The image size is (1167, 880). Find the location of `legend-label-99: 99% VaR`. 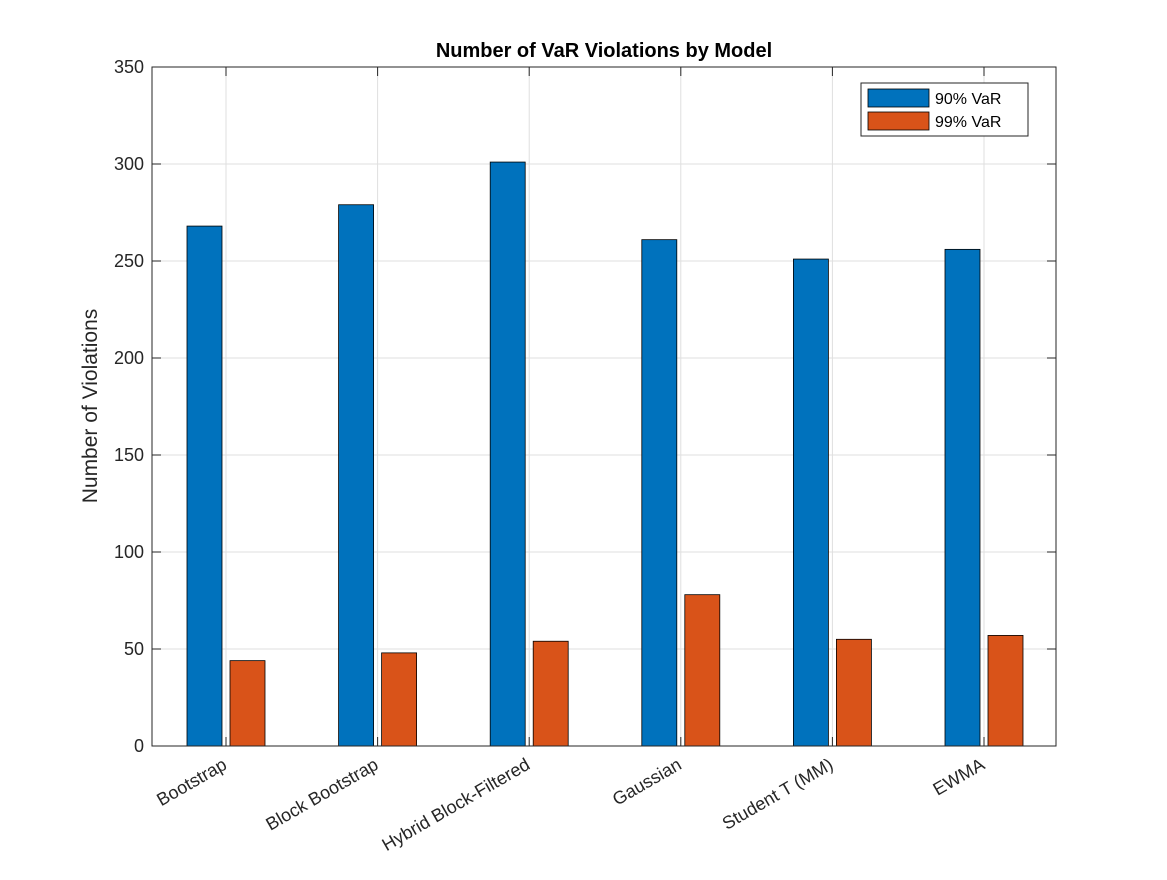

legend-label-99: 99% VaR is located at coordinates (968, 122).